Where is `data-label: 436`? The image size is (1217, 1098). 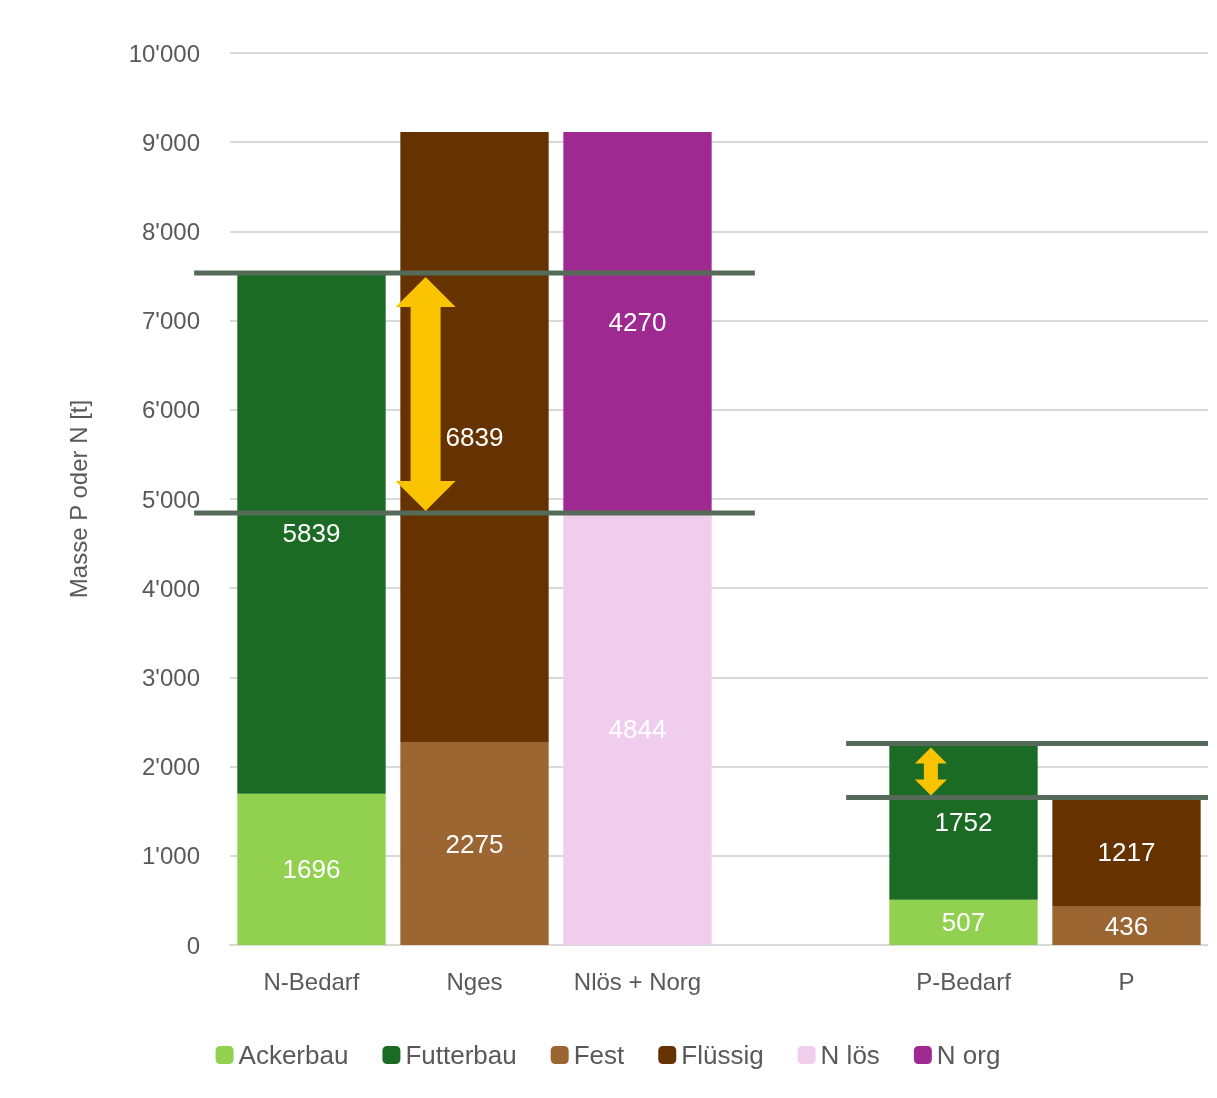
data-label: 436 is located at coordinates (1126, 925).